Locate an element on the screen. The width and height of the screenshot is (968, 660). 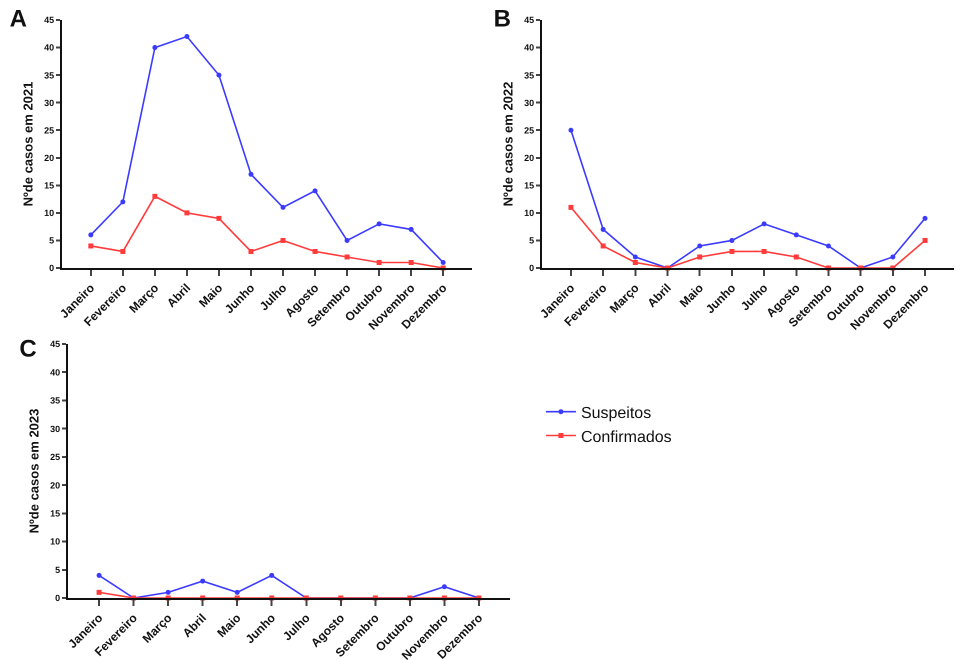
chart-title: A is located at coordinates (19, 19).